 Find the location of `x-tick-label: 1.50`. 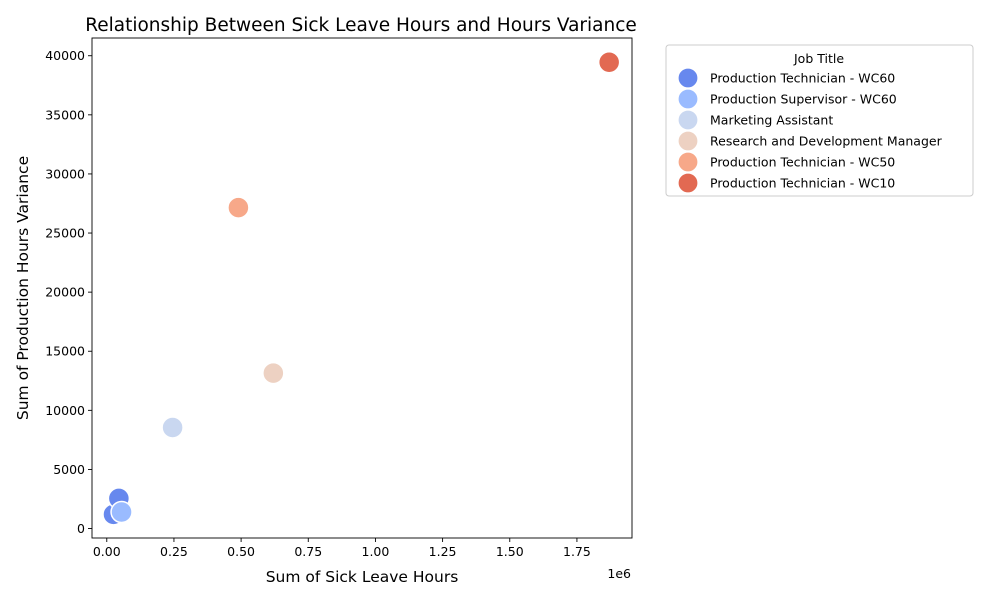

x-tick-label: 1.50 is located at coordinates (510, 551).